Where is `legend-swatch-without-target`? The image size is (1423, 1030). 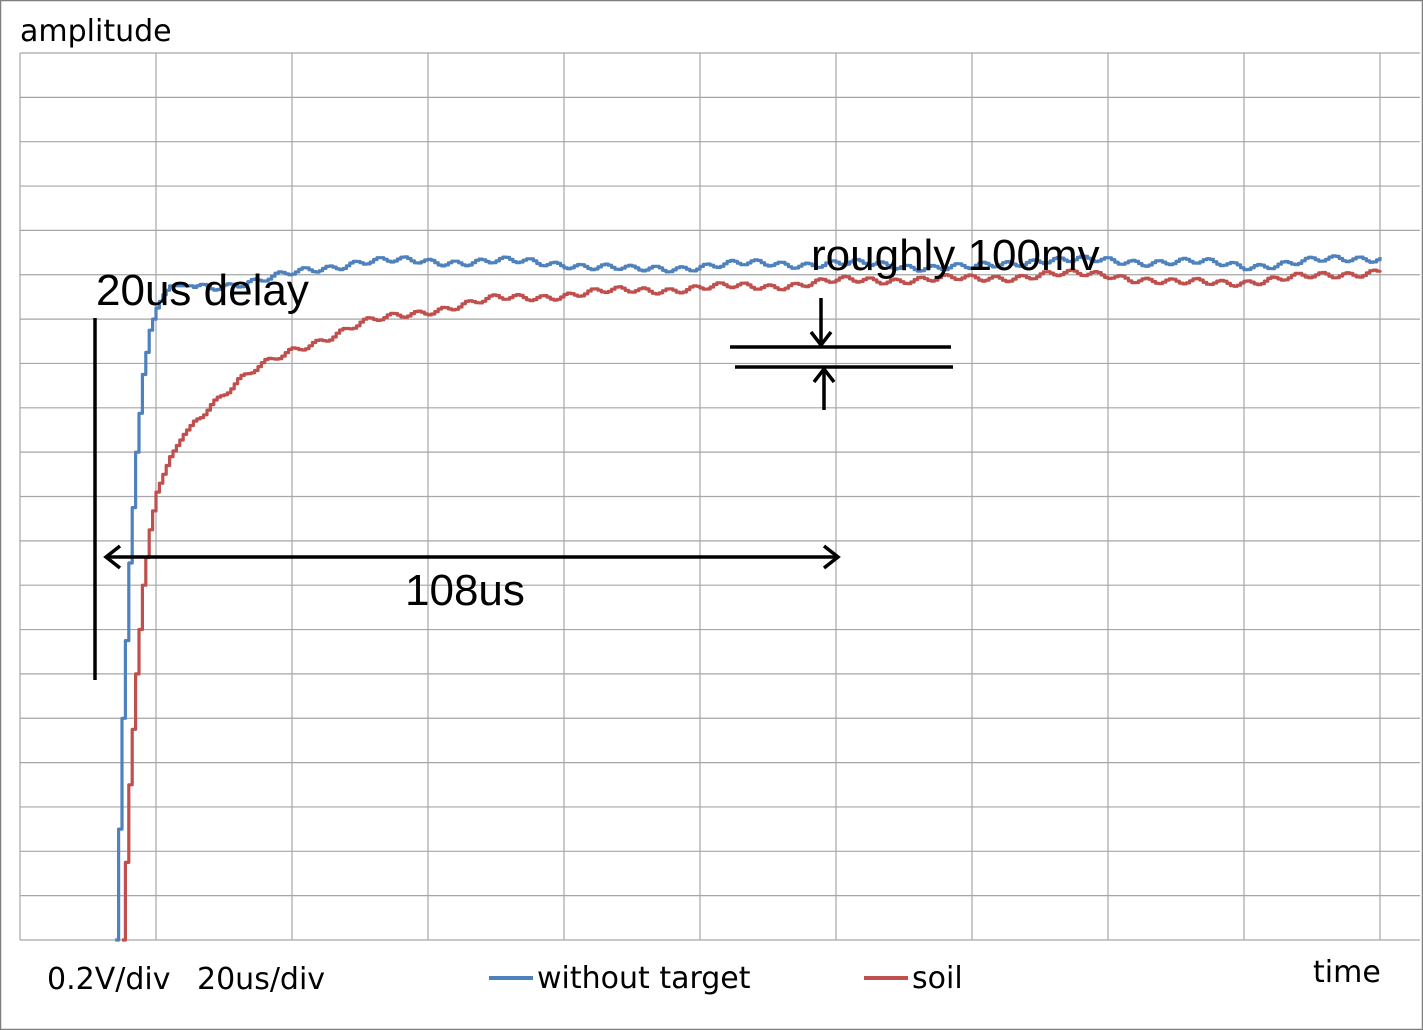
legend-swatch-without-target is located at coordinates (511, 978).